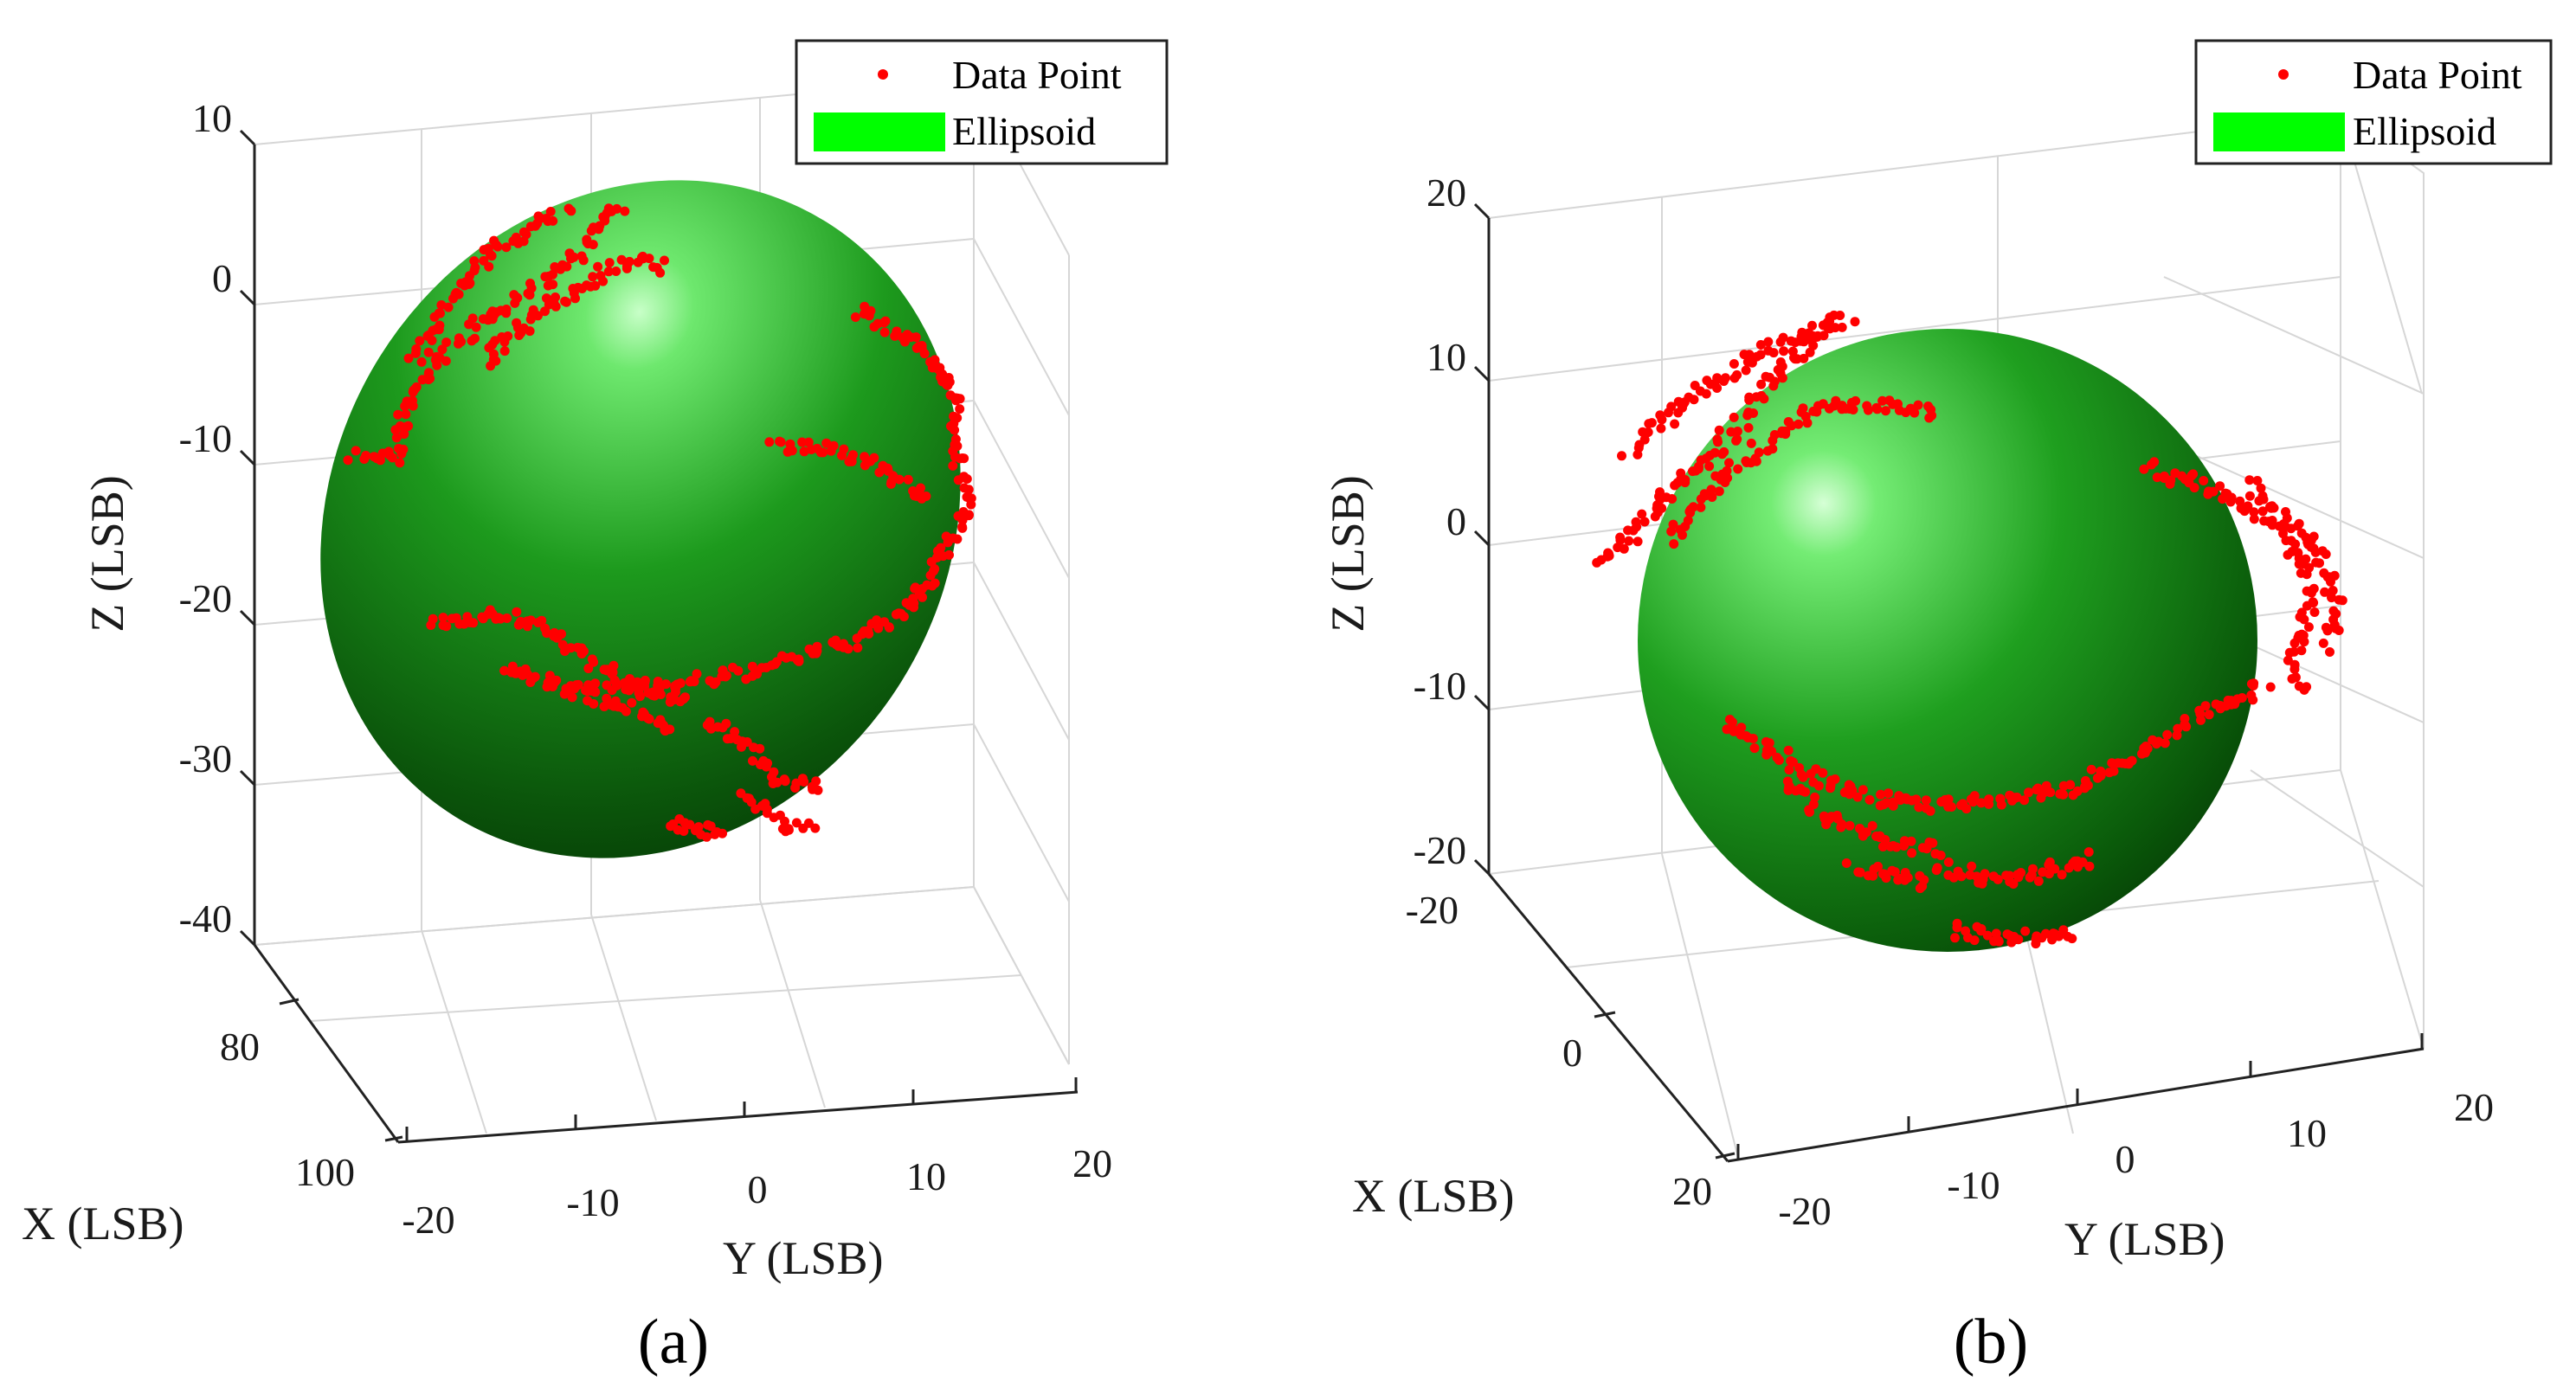 The height and width of the screenshot is (1394, 2576). What do you see at coordinates (205, 438) in the screenshot?
I see `z-tick-label: -10` at bounding box center [205, 438].